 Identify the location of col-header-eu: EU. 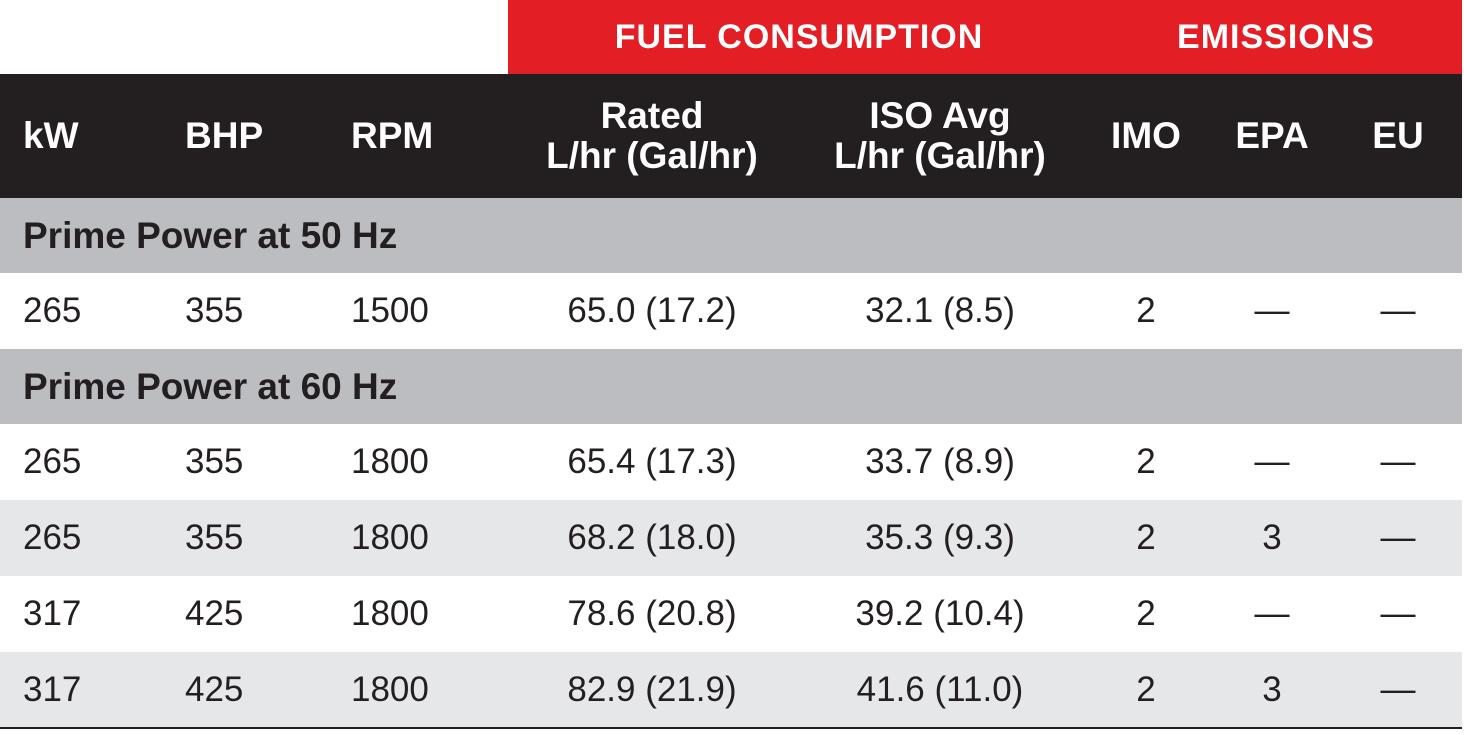
(1398, 135).